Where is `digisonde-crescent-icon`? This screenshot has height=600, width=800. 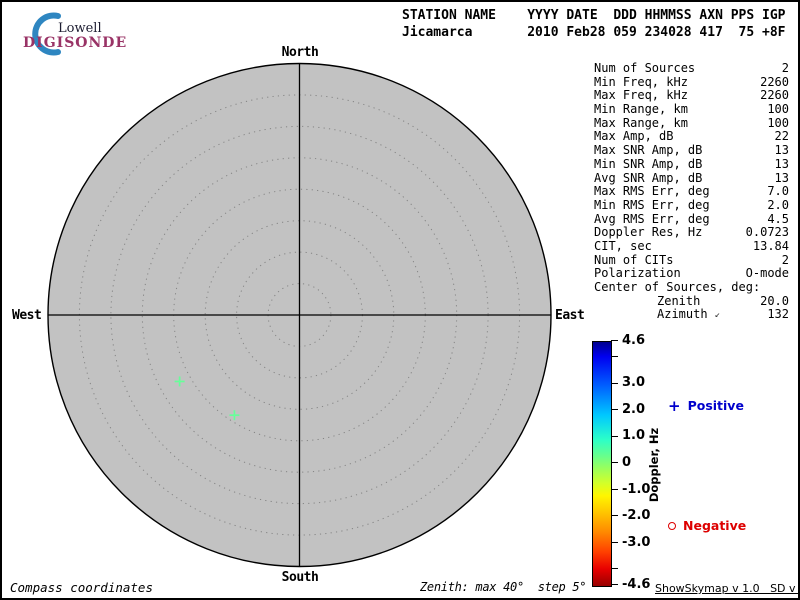
digisonde-crescent-icon is located at coordinates (46, 34).